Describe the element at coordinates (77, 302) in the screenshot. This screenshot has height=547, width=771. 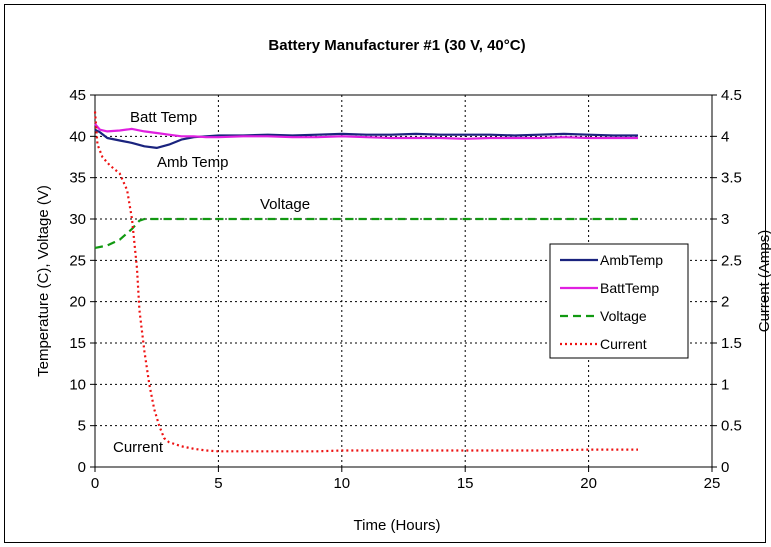
I see `y-tick-label: 20` at that location.